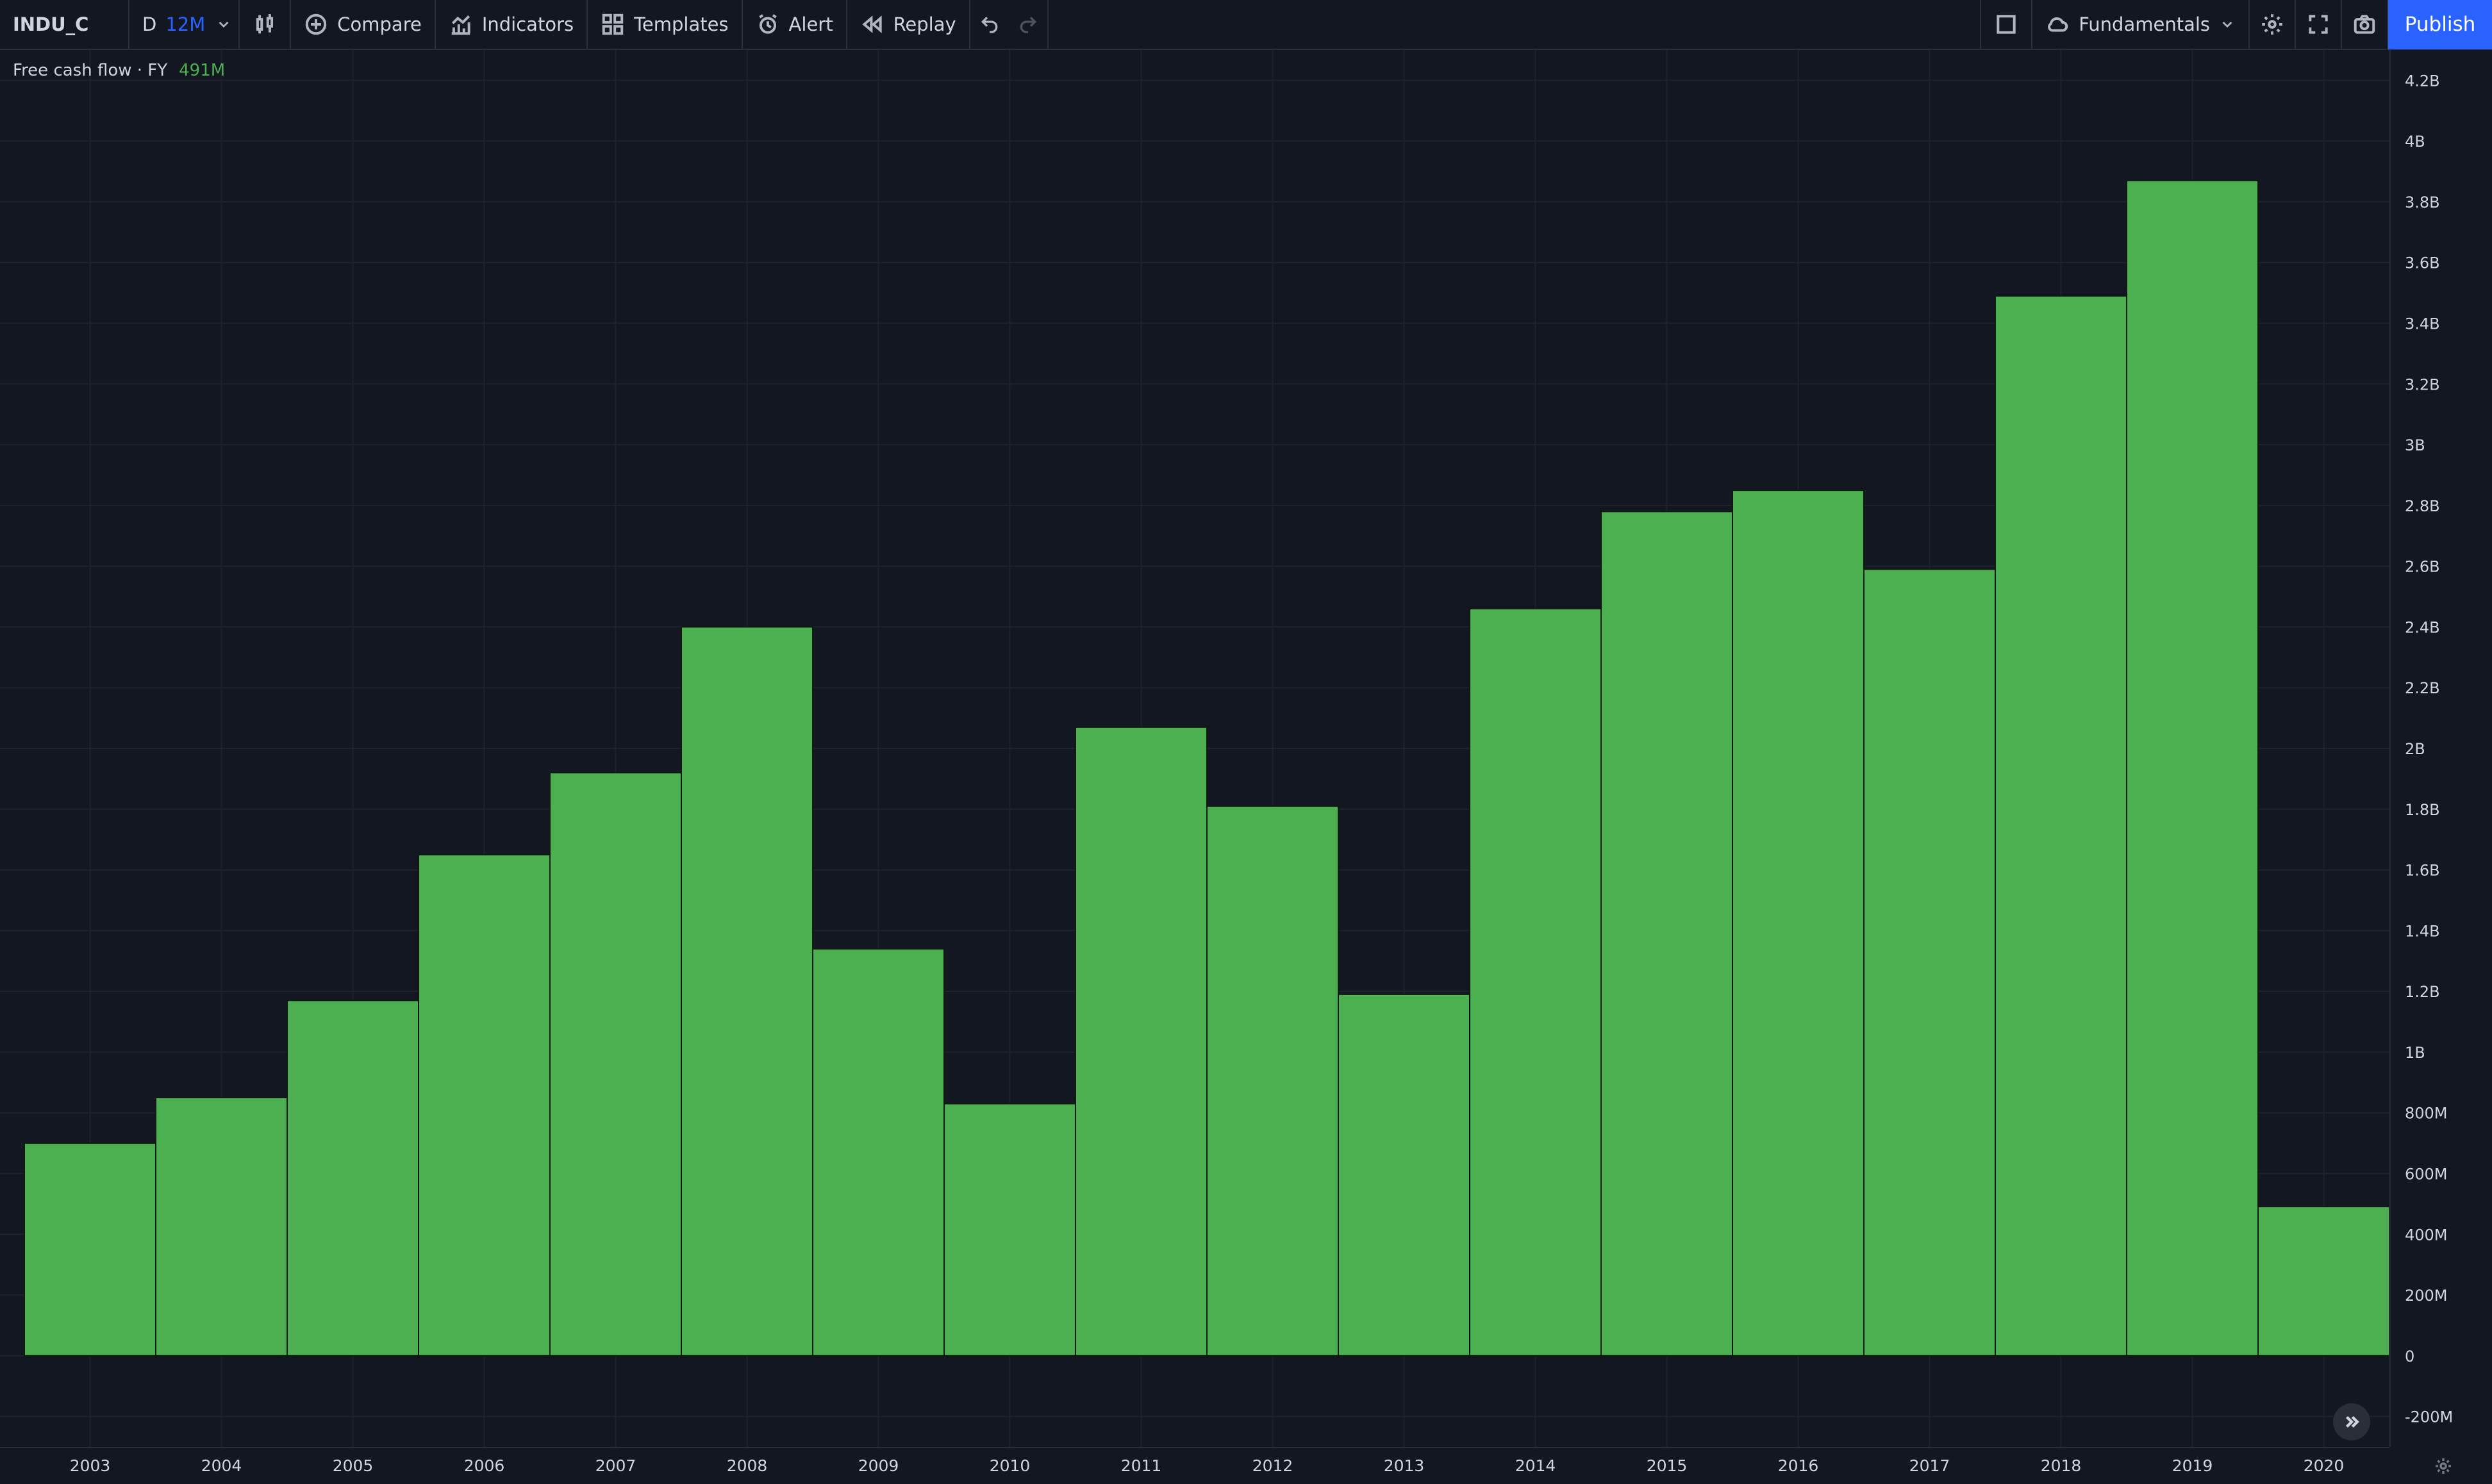 The image size is (2492, 1484). I want to click on x-tick-label: 2019, so click(2192, 1465).